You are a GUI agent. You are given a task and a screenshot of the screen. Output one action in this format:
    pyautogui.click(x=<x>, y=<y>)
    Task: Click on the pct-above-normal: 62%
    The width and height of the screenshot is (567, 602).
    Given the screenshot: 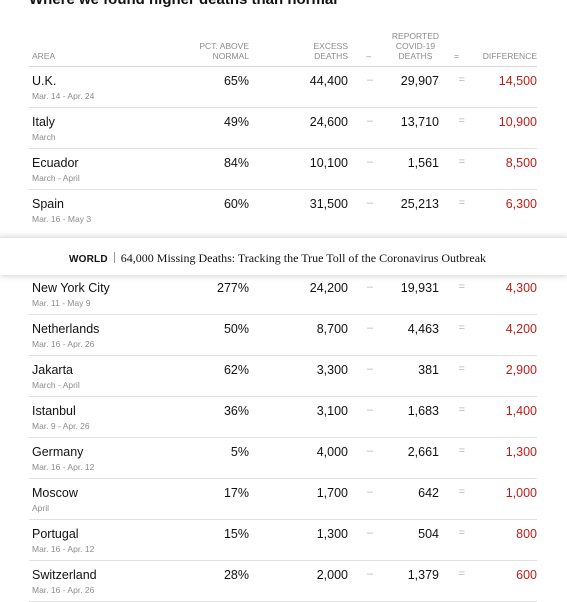 What is the action you would take?
    pyautogui.click(x=236, y=370)
    